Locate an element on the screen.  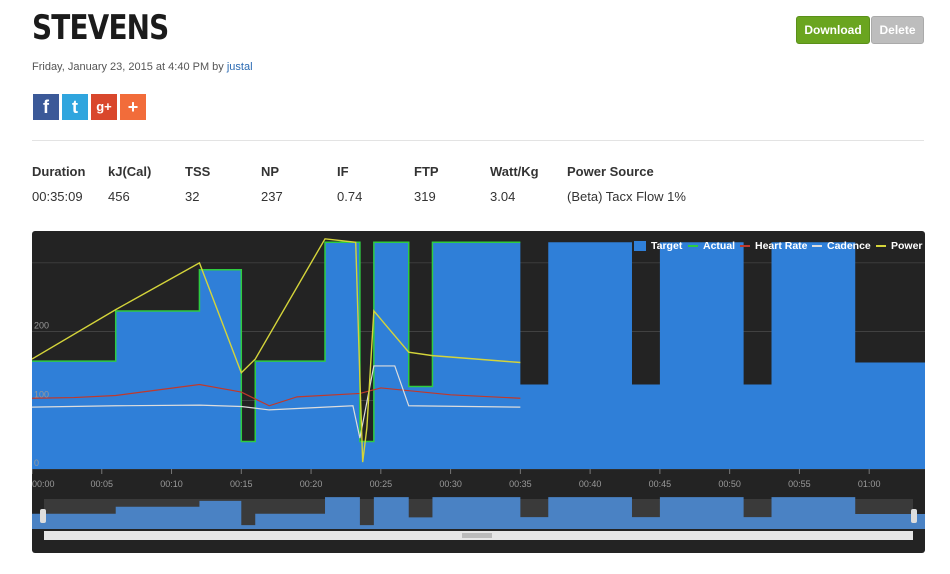
cadence-line is located at coordinates (276, 402).